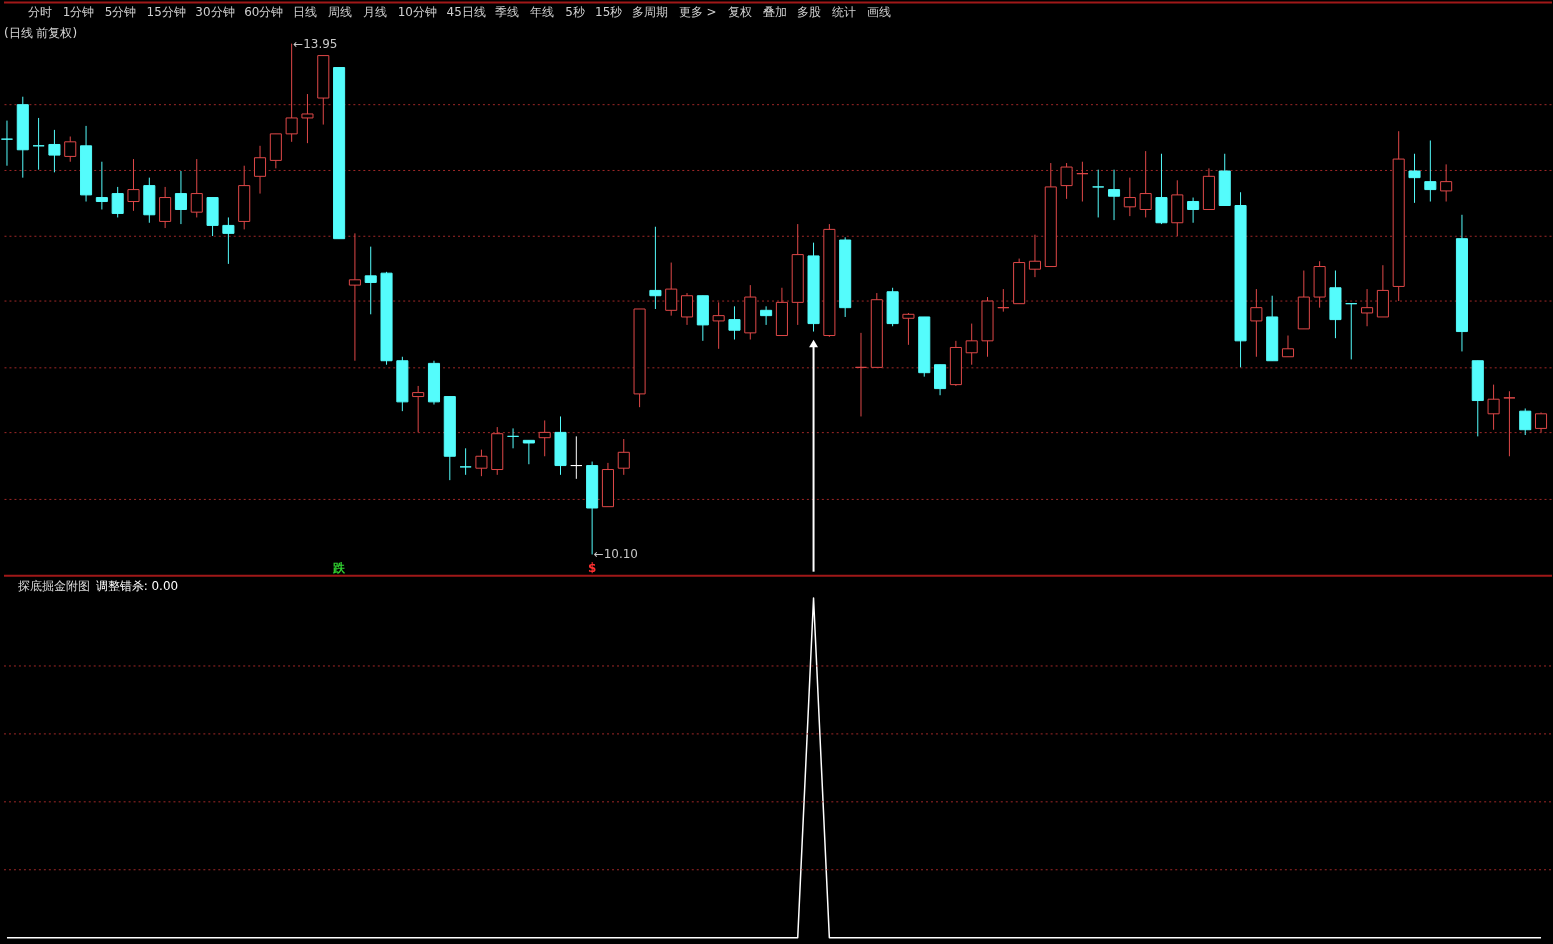 This screenshot has width=1553, height=944. I want to click on annotation: 15分钟, so click(166, 12).